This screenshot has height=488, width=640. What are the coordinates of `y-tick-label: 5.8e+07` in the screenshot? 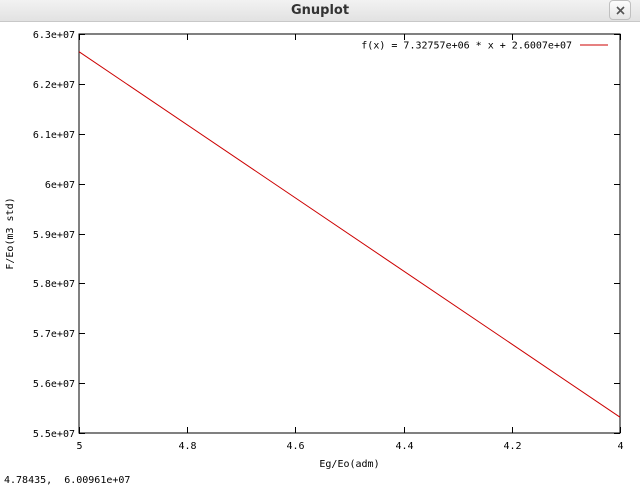 It's located at (54, 284).